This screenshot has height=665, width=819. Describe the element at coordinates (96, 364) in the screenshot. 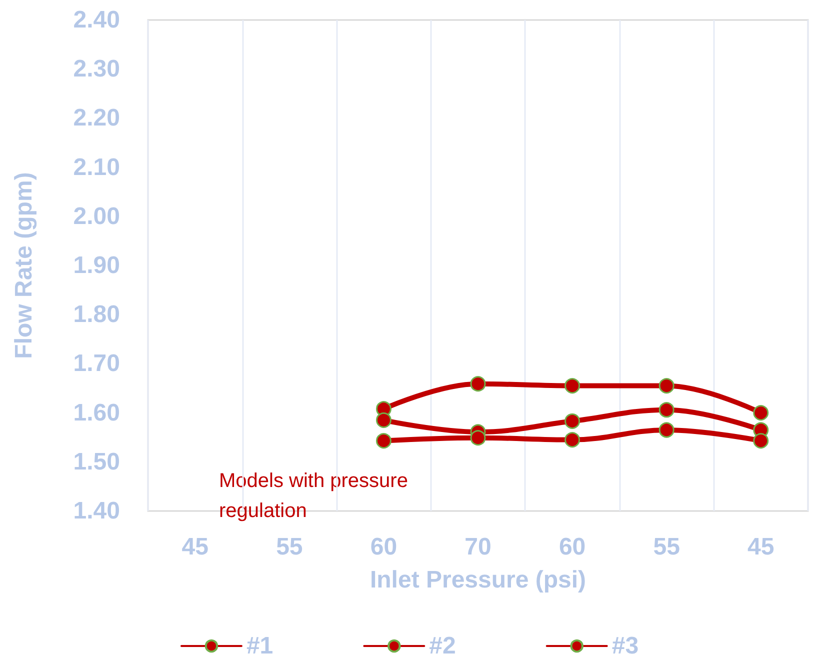

I see `y-tick-label: 1.70` at that location.